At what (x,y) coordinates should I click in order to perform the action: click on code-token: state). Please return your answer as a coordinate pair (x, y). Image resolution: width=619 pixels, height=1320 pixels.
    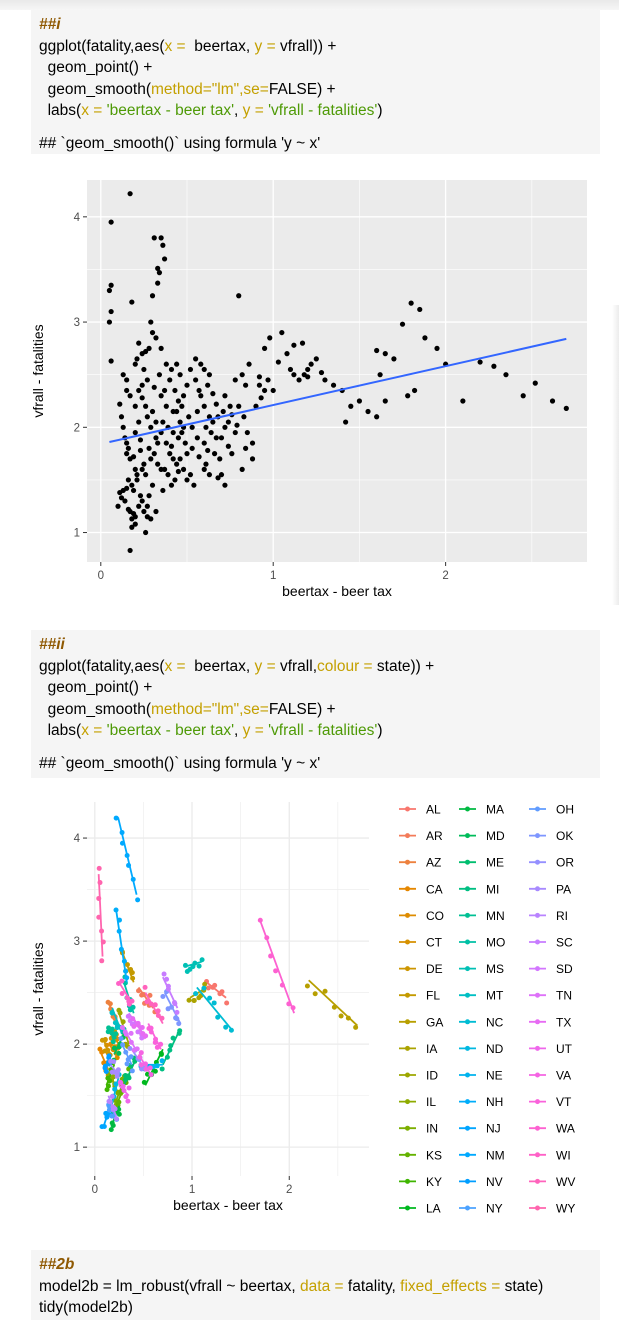
    Looking at the image, I should click on (524, 1286).